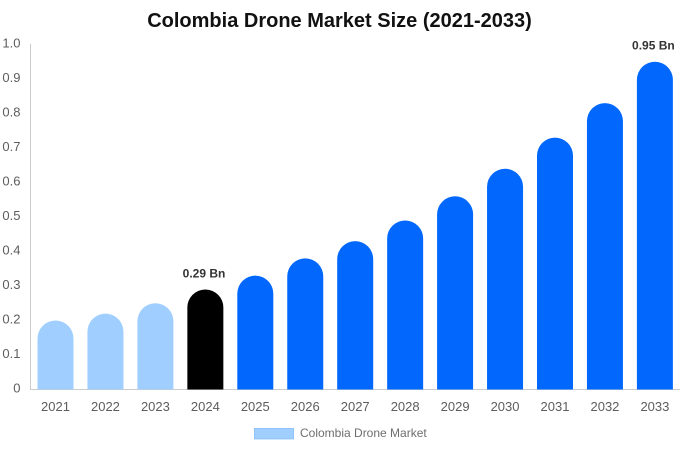  I want to click on svg-text: 2028, so click(405, 406).